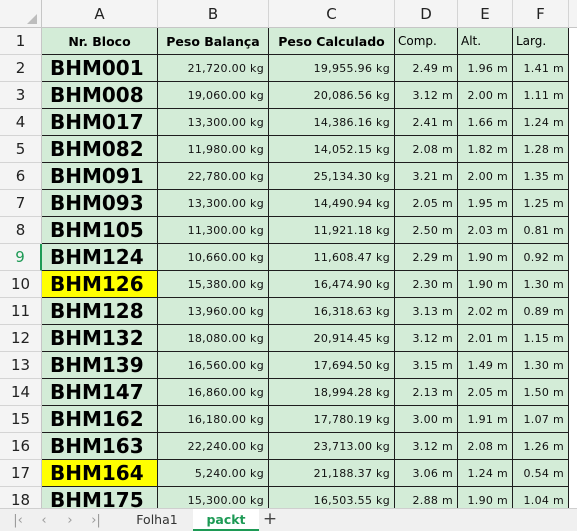 The width and height of the screenshot is (577, 531). What do you see at coordinates (485, 230) in the screenshot?
I see `cell-alt: 2.03 m` at bounding box center [485, 230].